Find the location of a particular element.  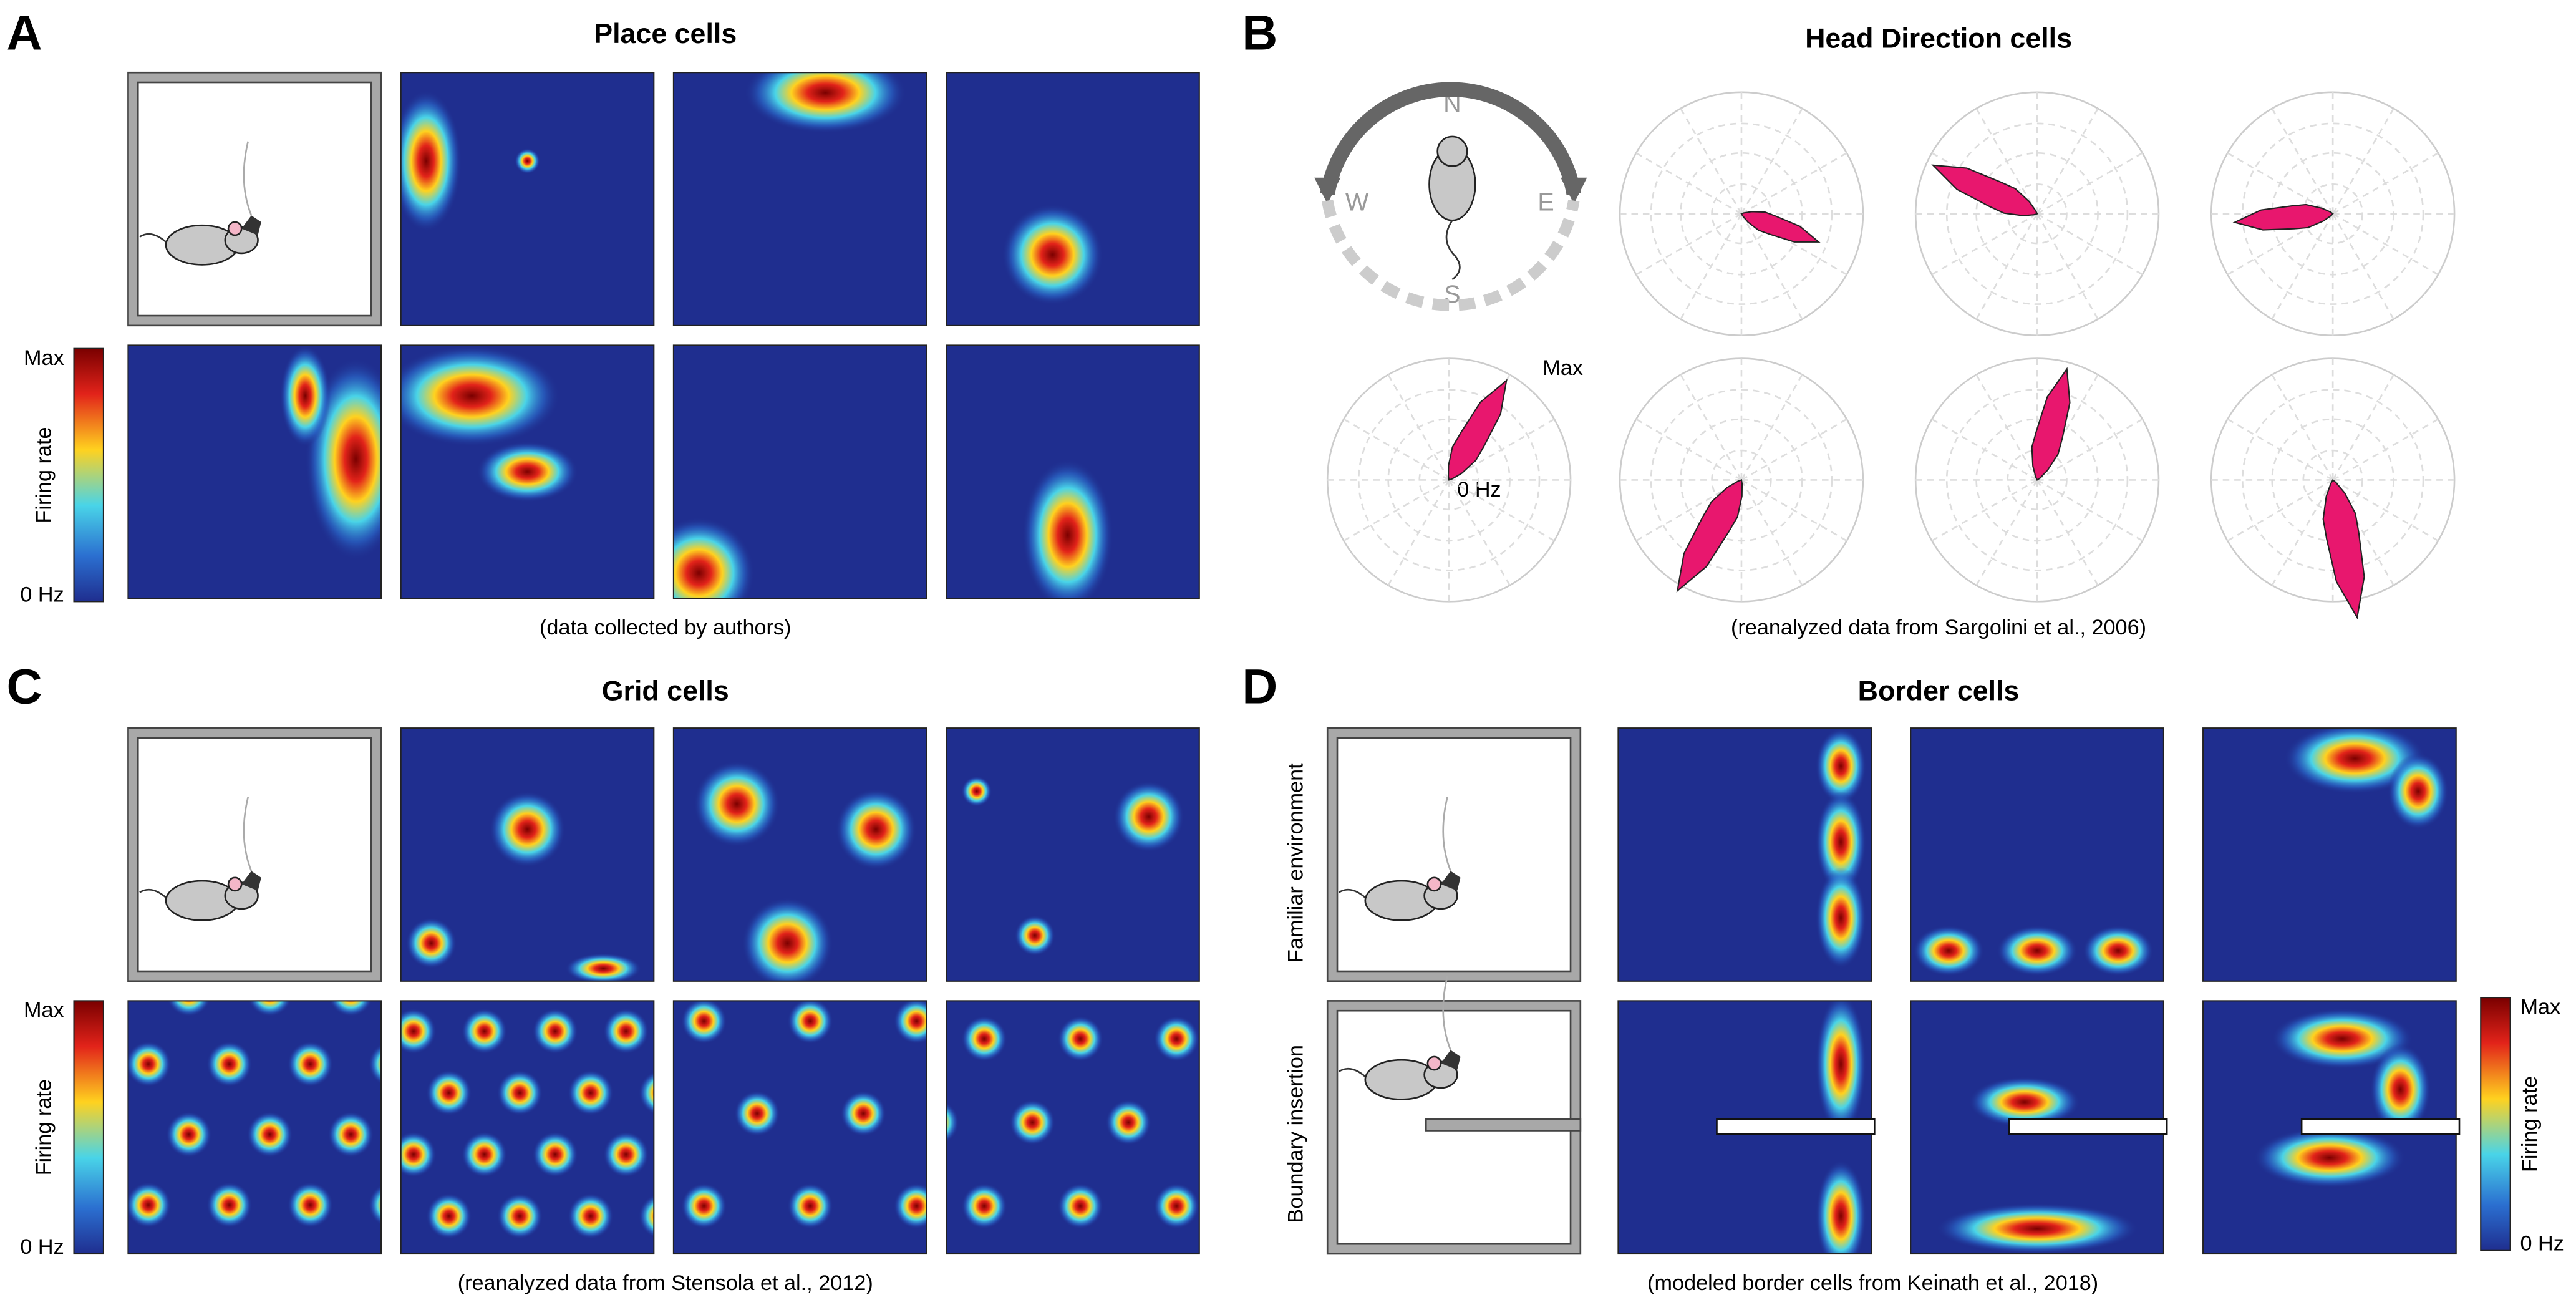

arena-floor is located at coordinates (254, 199).